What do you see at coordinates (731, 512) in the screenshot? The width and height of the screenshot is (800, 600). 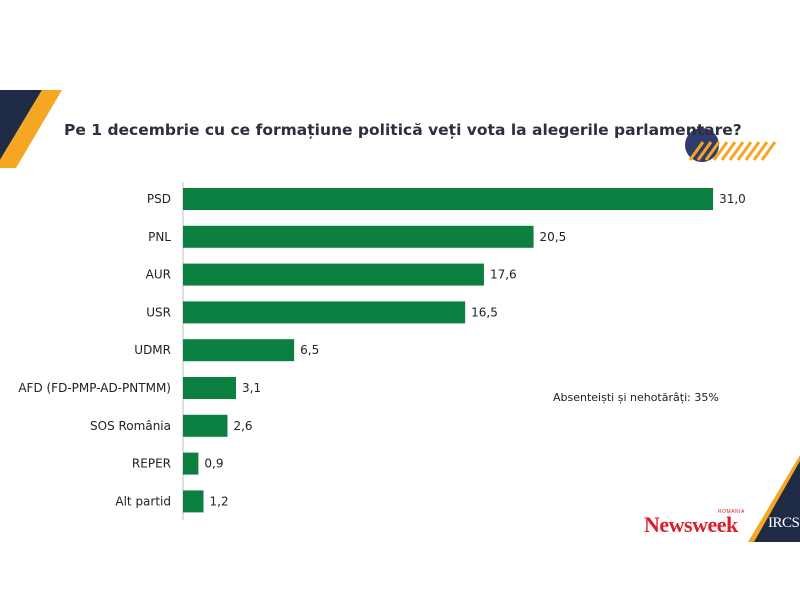 I see `newsweek-logo-subtitle: ROMANIA` at bounding box center [731, 512].